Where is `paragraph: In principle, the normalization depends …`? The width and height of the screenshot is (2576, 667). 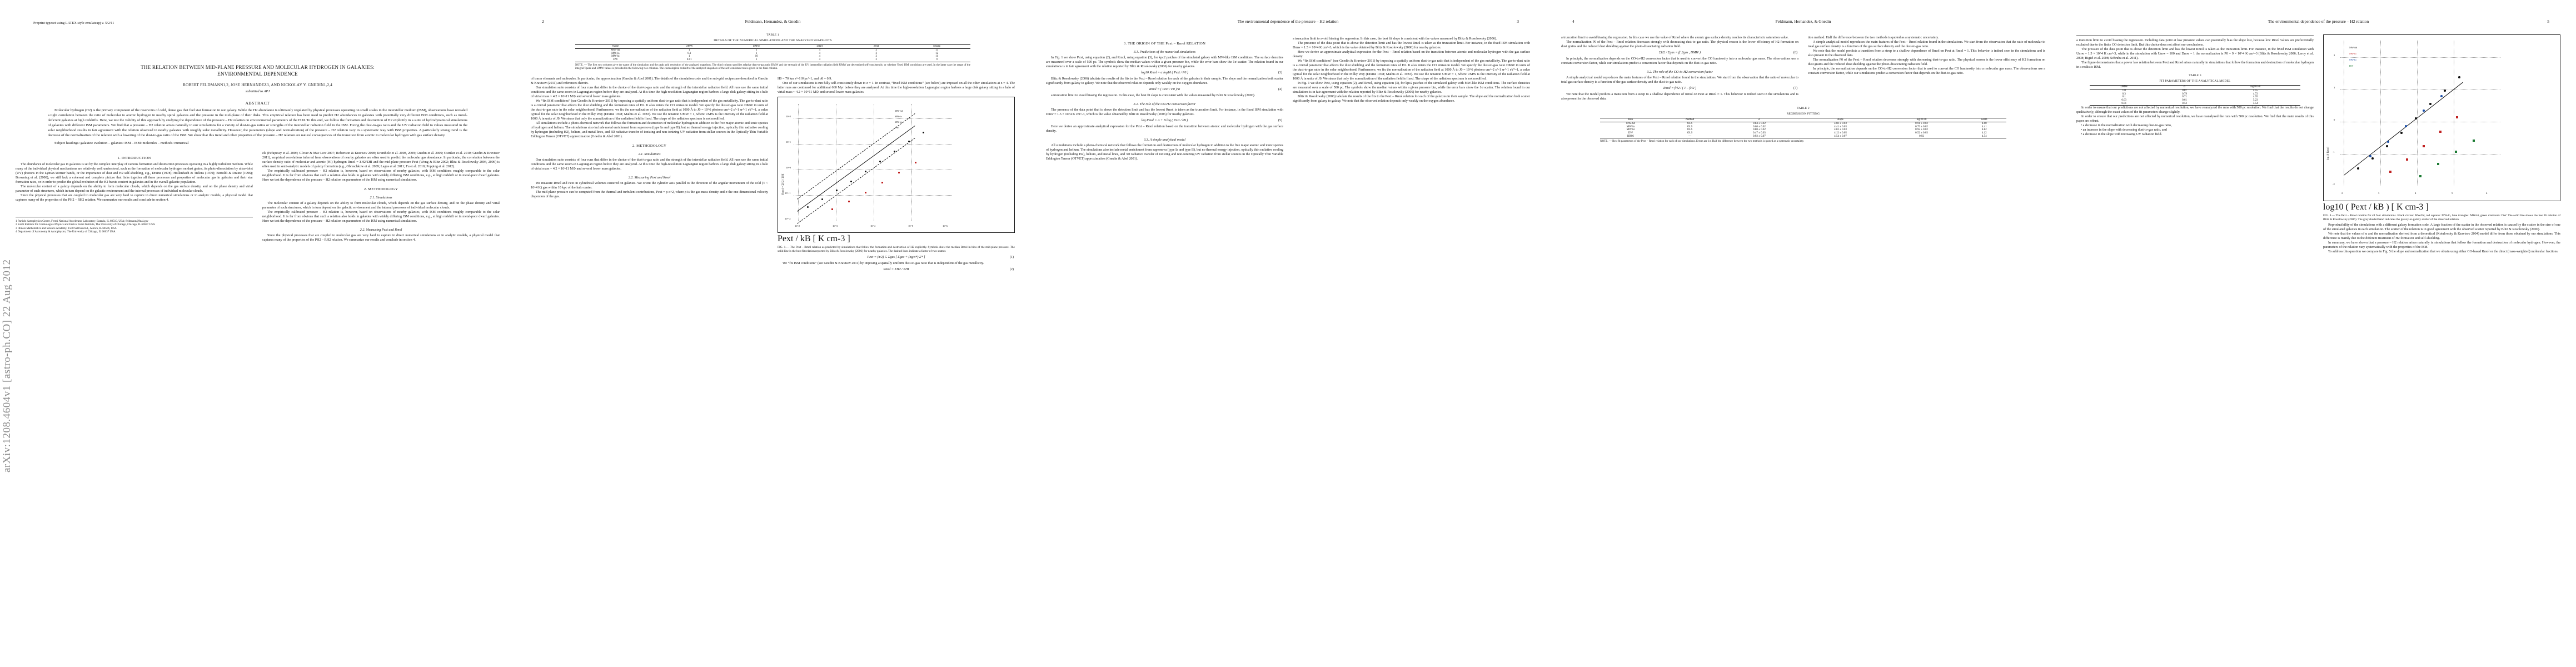 paragraph: In principle, the normalization depends … is located at coordinates (1679, 61).